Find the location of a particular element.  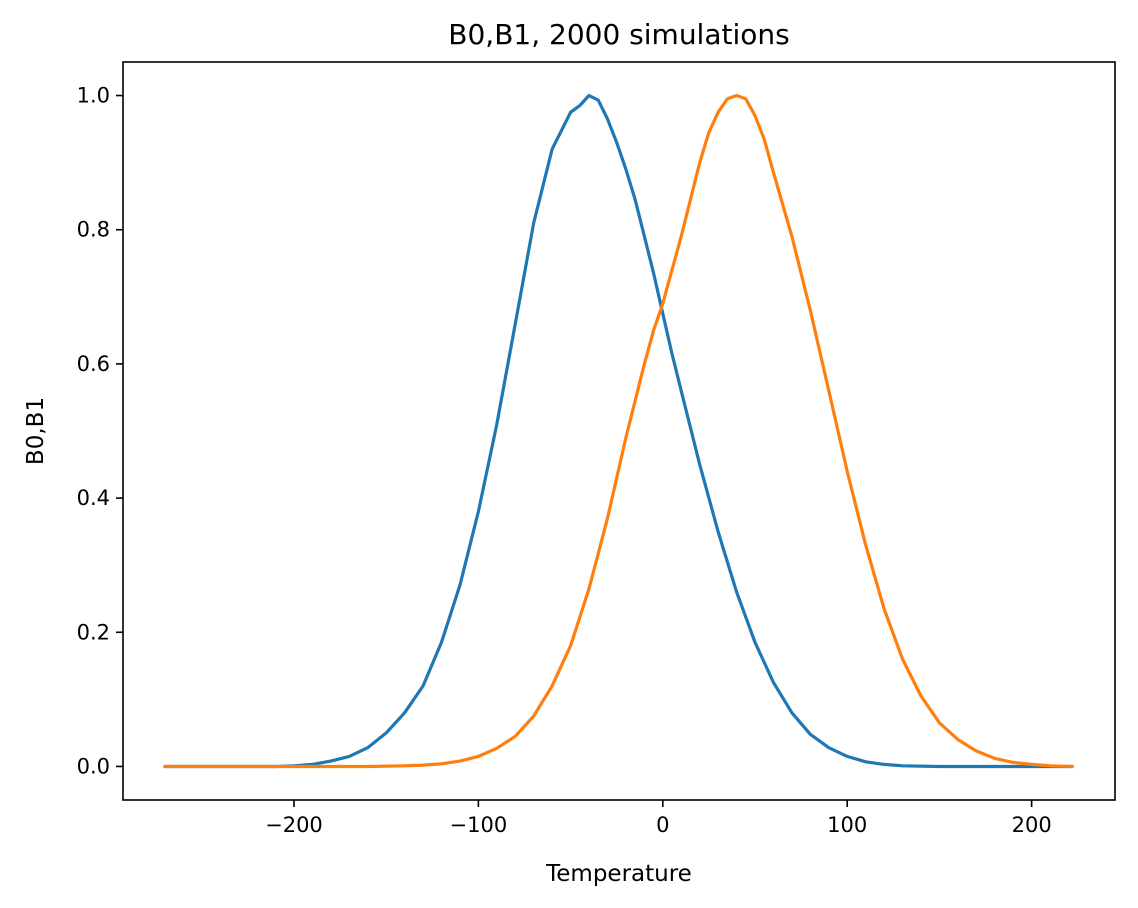

x-axis-label: Temperature is located at coordinates (618, 874).